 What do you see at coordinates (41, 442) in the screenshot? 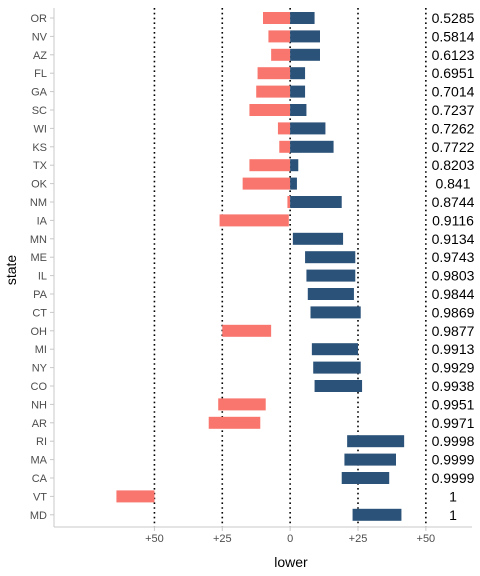
I see `y-tick-label: RI` at bounding box center [41, 442].